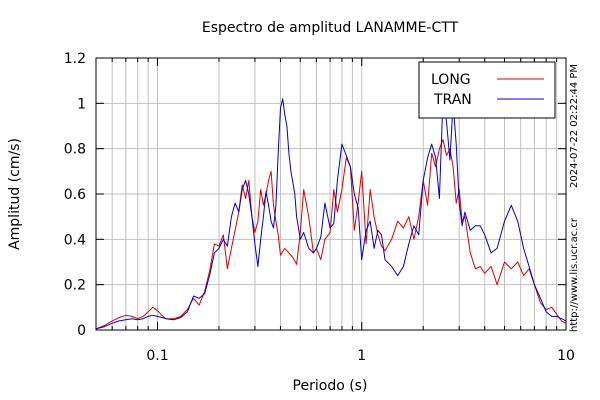 Image resolution: width=600 pixels, height=400 pixels. I want to click on x-tick-label: 0.1, so click(157, 356).